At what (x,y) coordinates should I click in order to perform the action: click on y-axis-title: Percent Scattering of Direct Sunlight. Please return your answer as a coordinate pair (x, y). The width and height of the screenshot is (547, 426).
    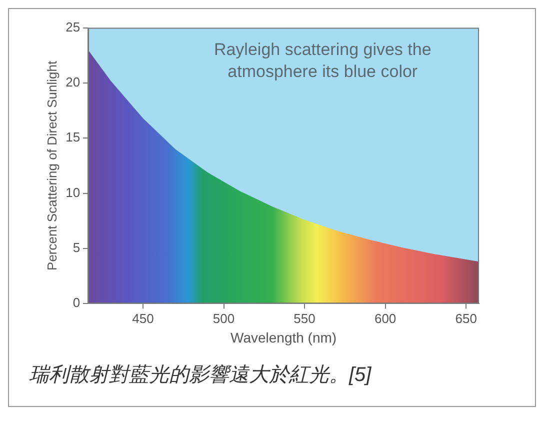
    Looking at the image, I should click on (52, 165).